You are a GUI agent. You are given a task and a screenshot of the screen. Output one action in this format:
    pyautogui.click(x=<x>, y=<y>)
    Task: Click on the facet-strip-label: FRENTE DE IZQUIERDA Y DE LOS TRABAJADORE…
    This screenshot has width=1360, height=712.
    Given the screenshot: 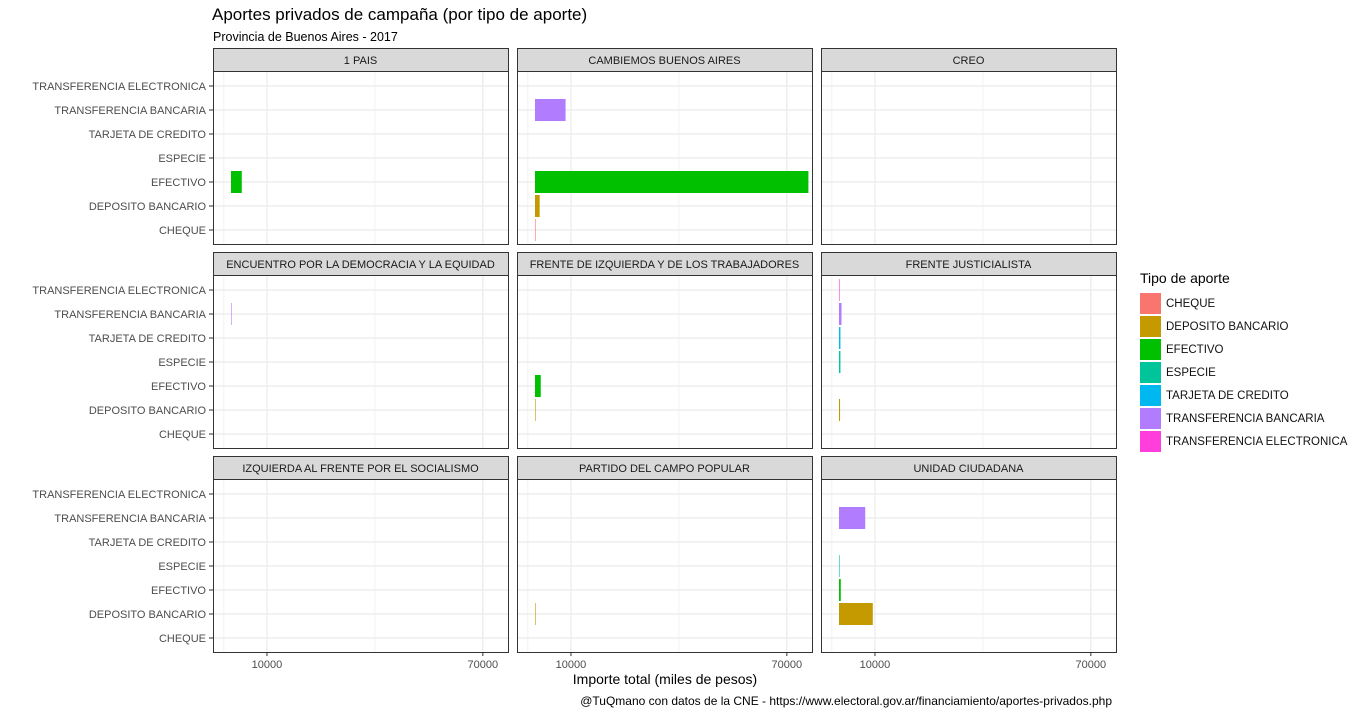 What is the action you would take?
    pyautogui.click(x=665, y=265)
    